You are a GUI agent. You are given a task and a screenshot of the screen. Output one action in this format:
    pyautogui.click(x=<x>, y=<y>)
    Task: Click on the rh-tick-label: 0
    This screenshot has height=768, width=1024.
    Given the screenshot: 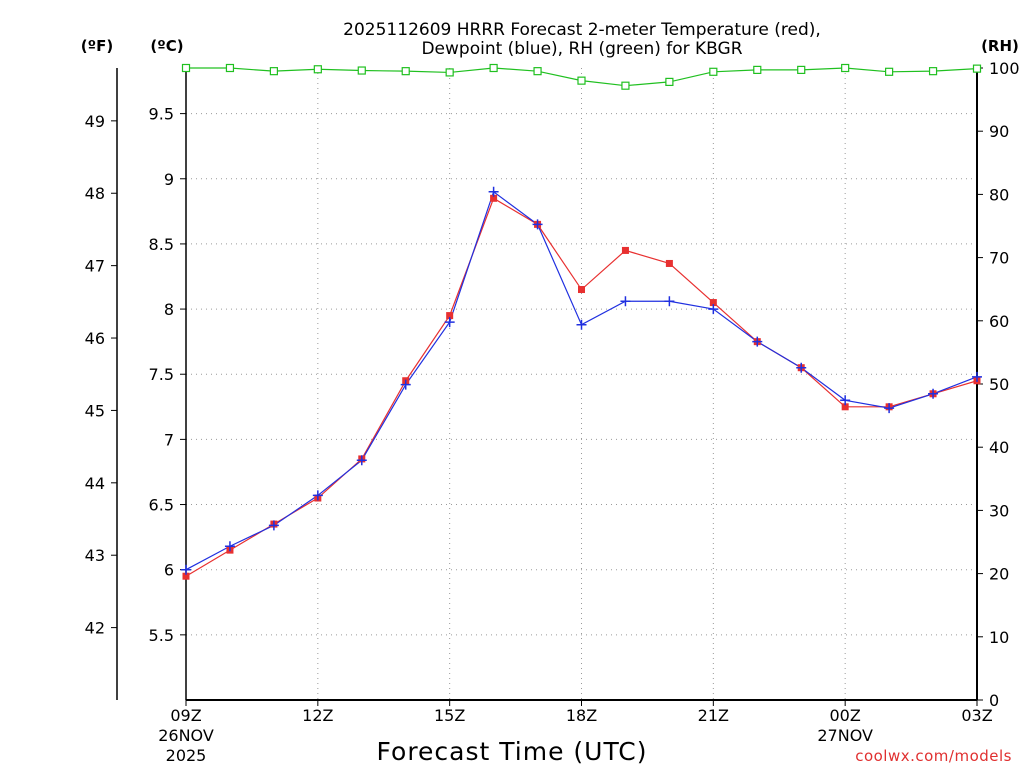 What is the action you would take?
    pyautogui.click(x=994, y=700)
    